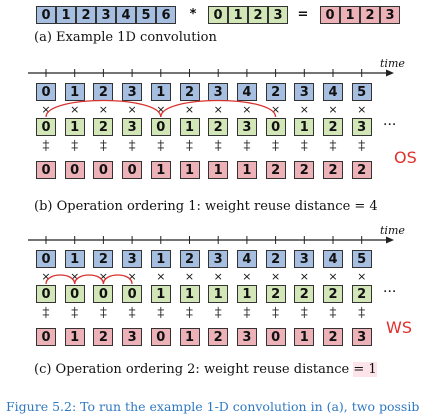 Image resolution: width=433 pixels, height=419 pixels. Describe the element at coordinates (330, 15) in the screenshot. I see `example-output-cell: 0` at that location.